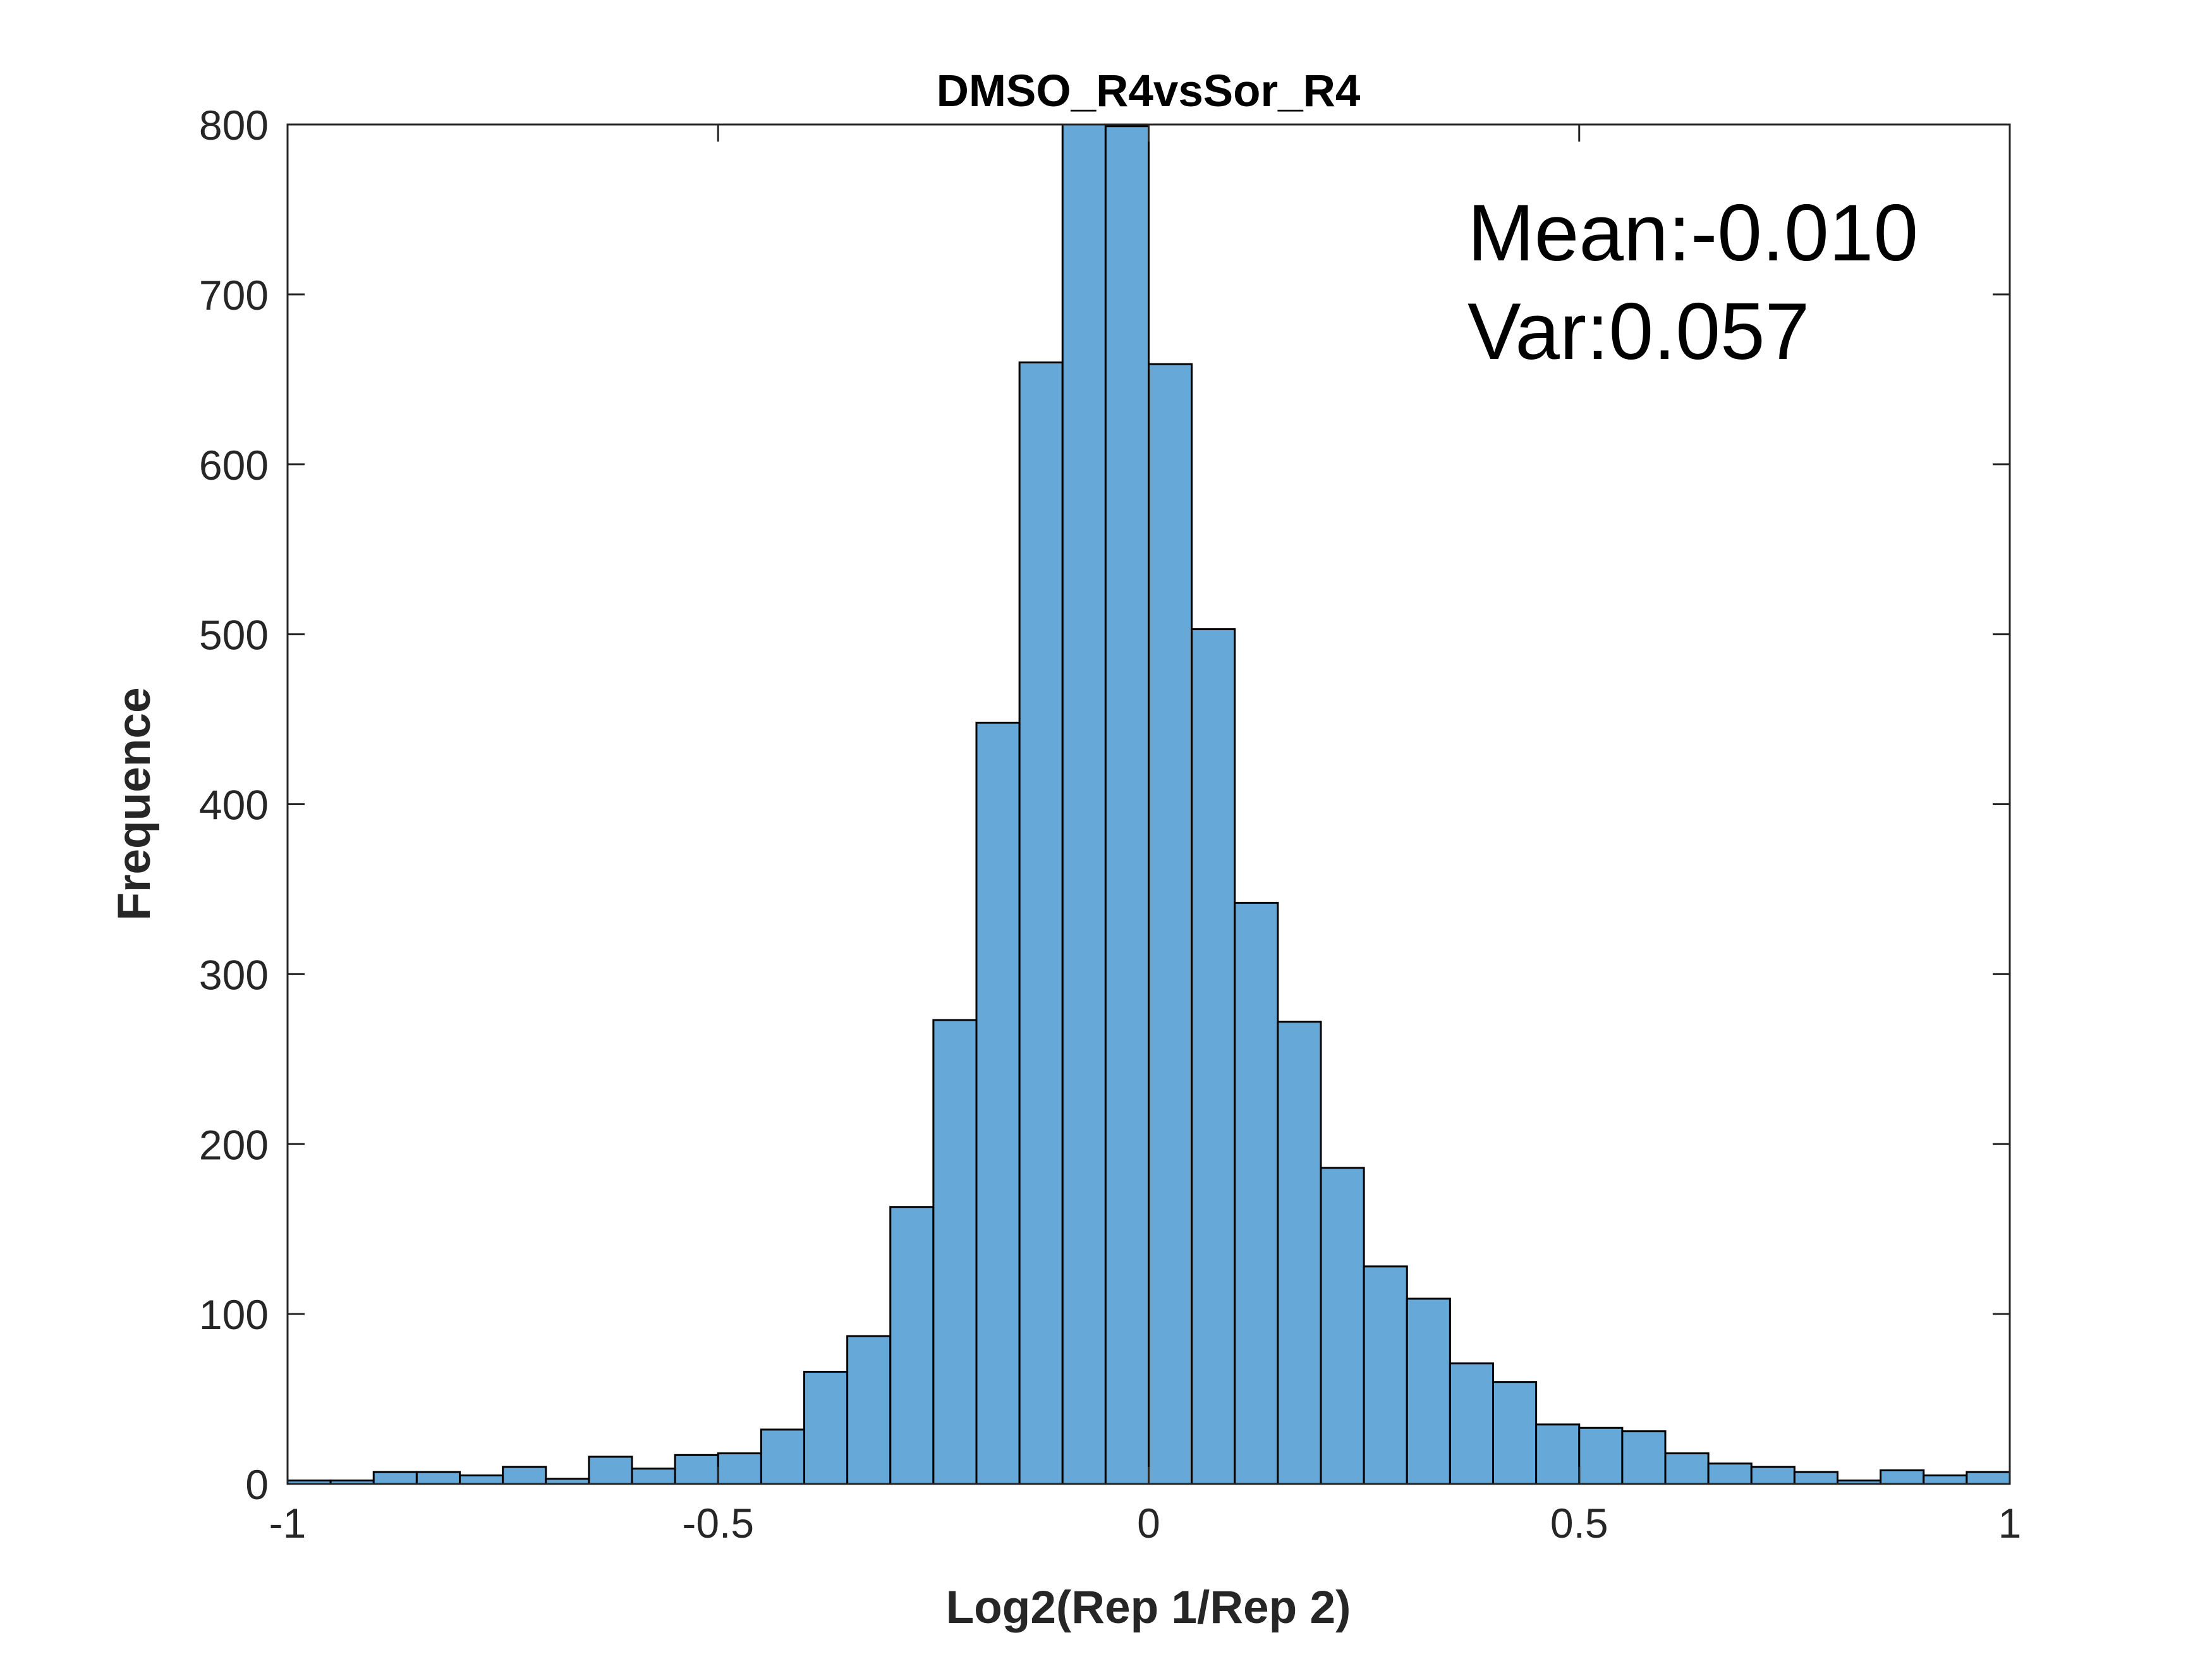 This screenshot has width=2212, height=1659. What do you see at coordinates (234, 635) in the screenshot?
I see `y-tick-label: 500` at bounding box center [234, 635].